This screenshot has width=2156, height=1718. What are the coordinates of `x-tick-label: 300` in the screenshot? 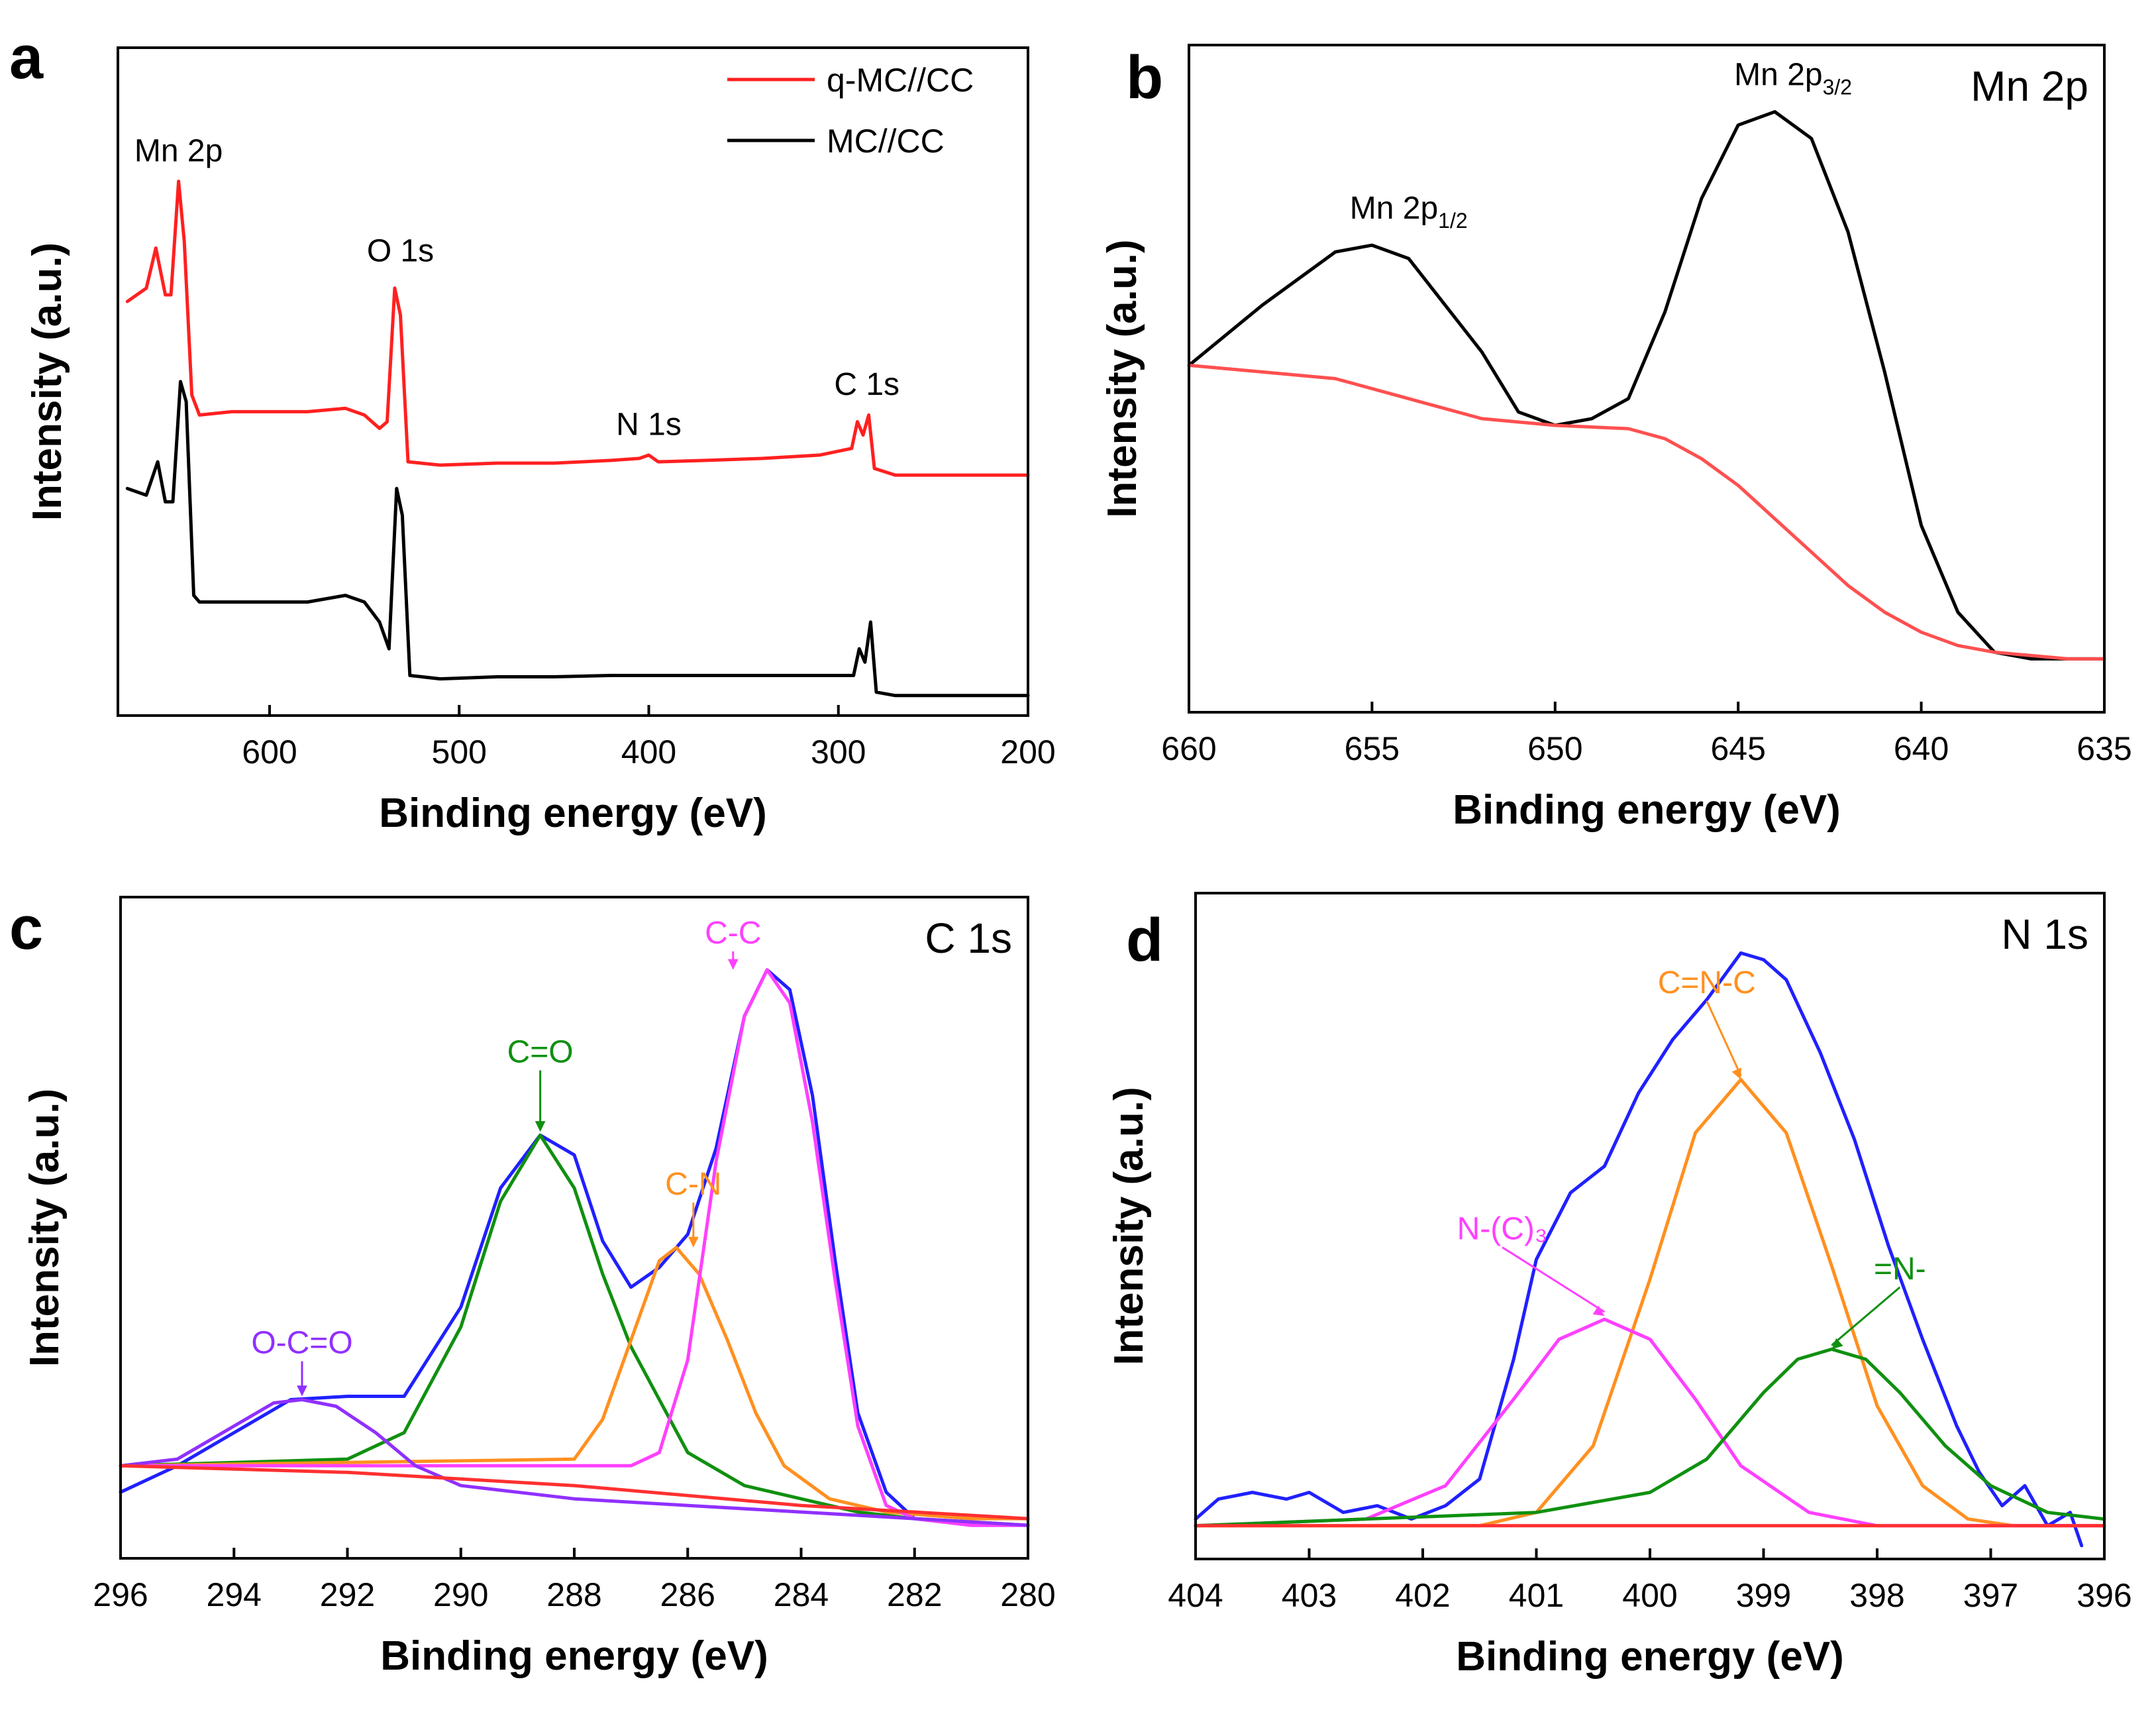 It's located at (838, 752).